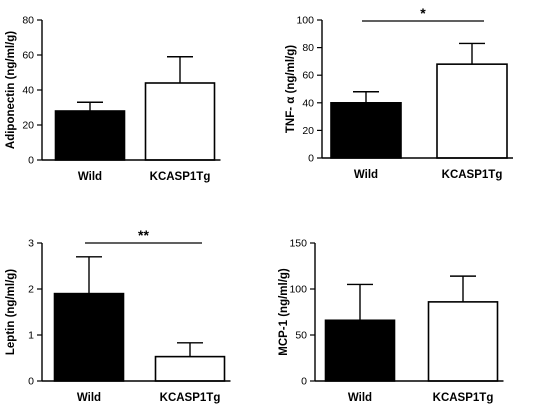 Image resolution: width=550 pixels, height=413 pixels. I want to click on y-tick-label: 1, so click(31, 336).